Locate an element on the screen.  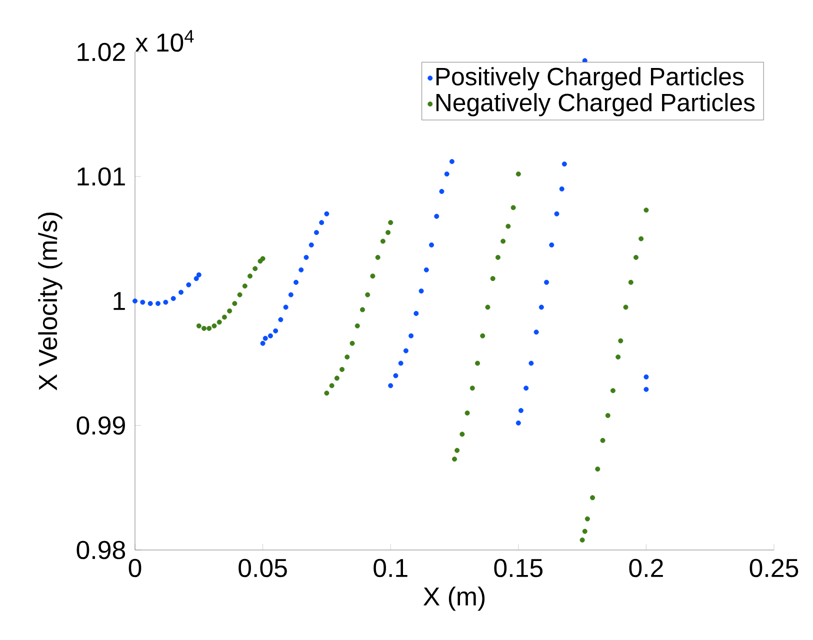
x-tick-label: 0.25 is located at coordinates (774, 568).